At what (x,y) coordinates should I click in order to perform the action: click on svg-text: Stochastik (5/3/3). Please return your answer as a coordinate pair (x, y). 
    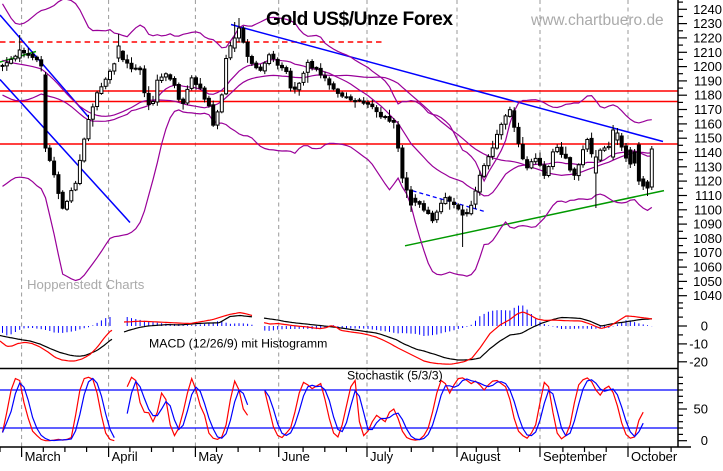
    Looking at the image, I should click on (395, 376).